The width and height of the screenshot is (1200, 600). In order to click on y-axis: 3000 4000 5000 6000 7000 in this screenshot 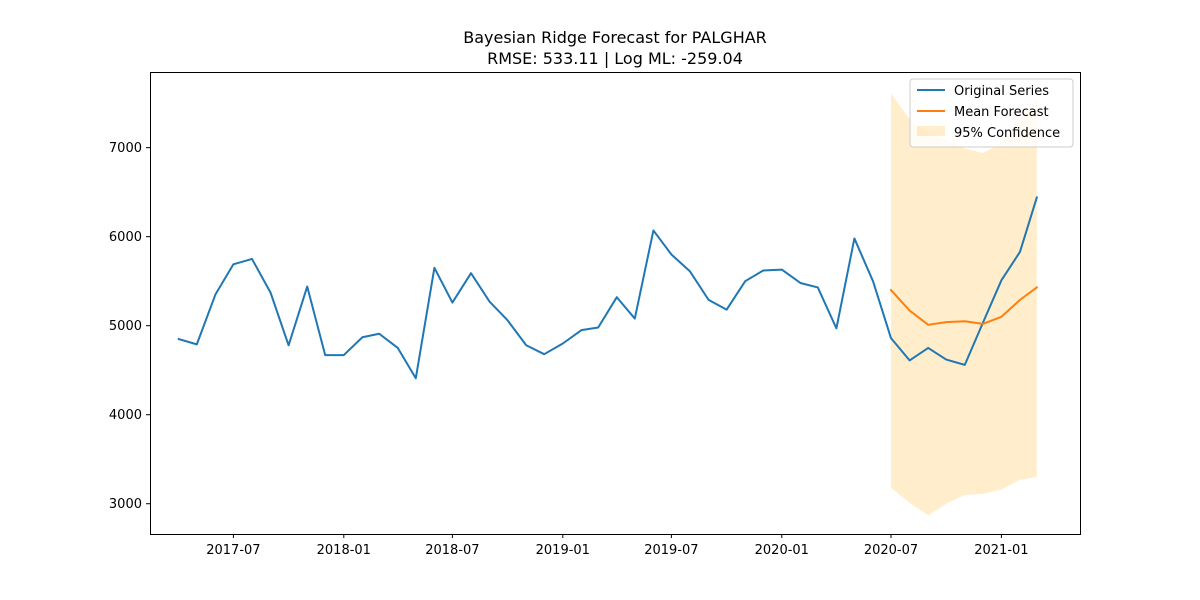, I will do `click(129, 326)`.